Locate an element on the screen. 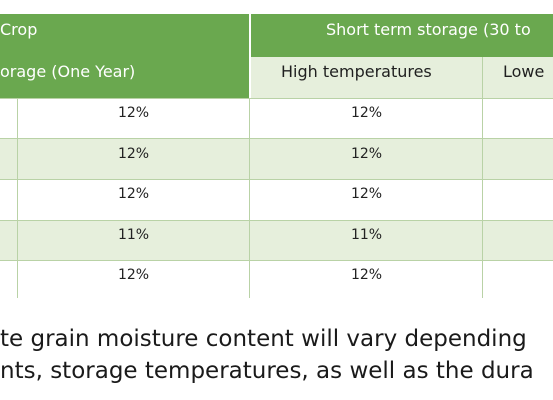  table-header-row-2-left is located at coordinates (124, 77).